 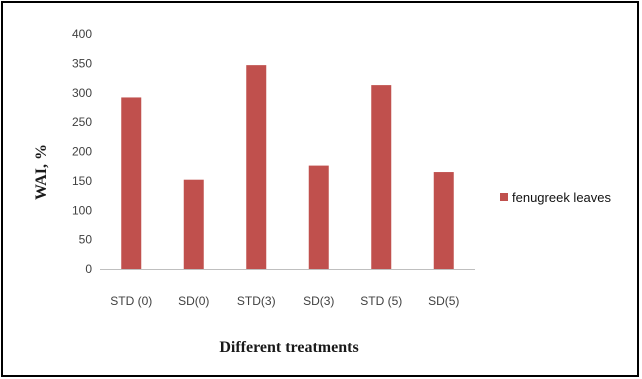 What do you see at coordinates (318, 301) in the screenshot?
I see `x-tick-label: SD(3)` at bounding box center [318, 301].